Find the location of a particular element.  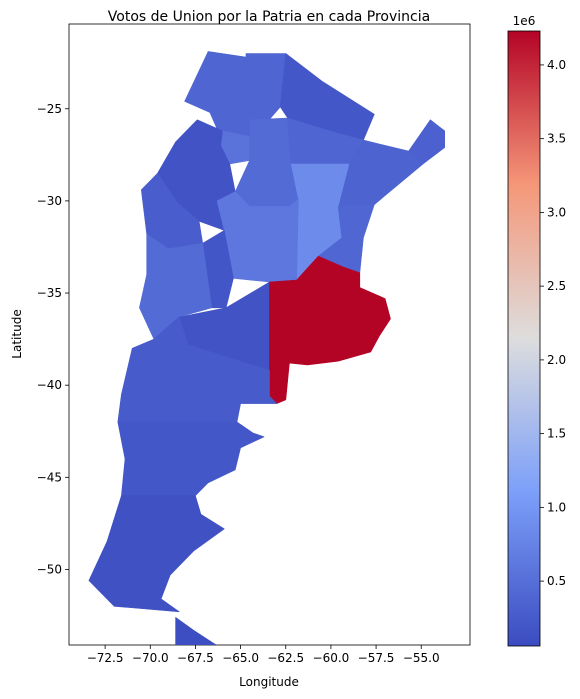

y-tick-label: −50 is located at coordinates (49, 569).